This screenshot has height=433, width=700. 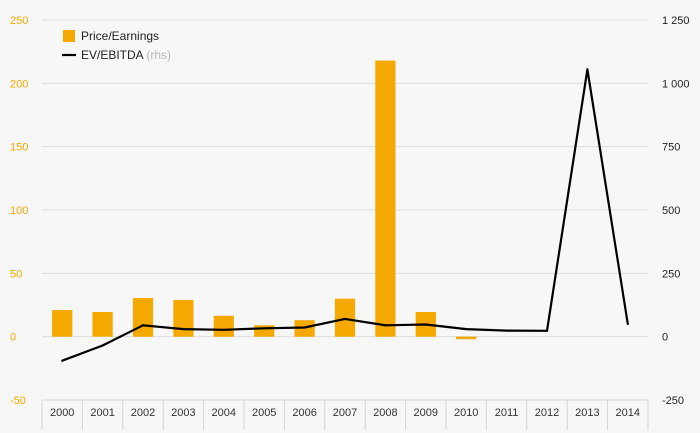 I want to click on point-2013, so click(x=587, y=69).